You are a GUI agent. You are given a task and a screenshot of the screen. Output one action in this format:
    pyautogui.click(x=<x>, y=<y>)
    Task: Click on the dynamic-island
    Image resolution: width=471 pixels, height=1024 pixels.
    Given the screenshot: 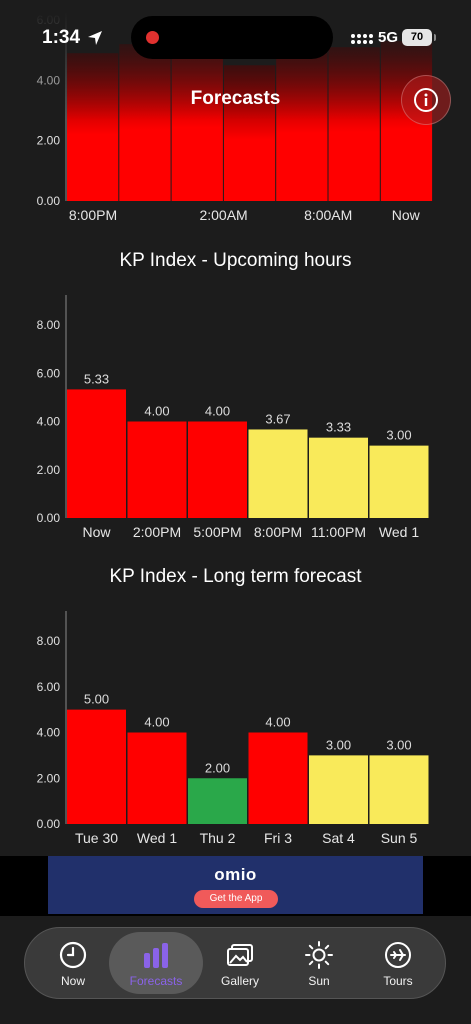 What is the action you would take?
    pyautogui.click(x=232, y=37)
    